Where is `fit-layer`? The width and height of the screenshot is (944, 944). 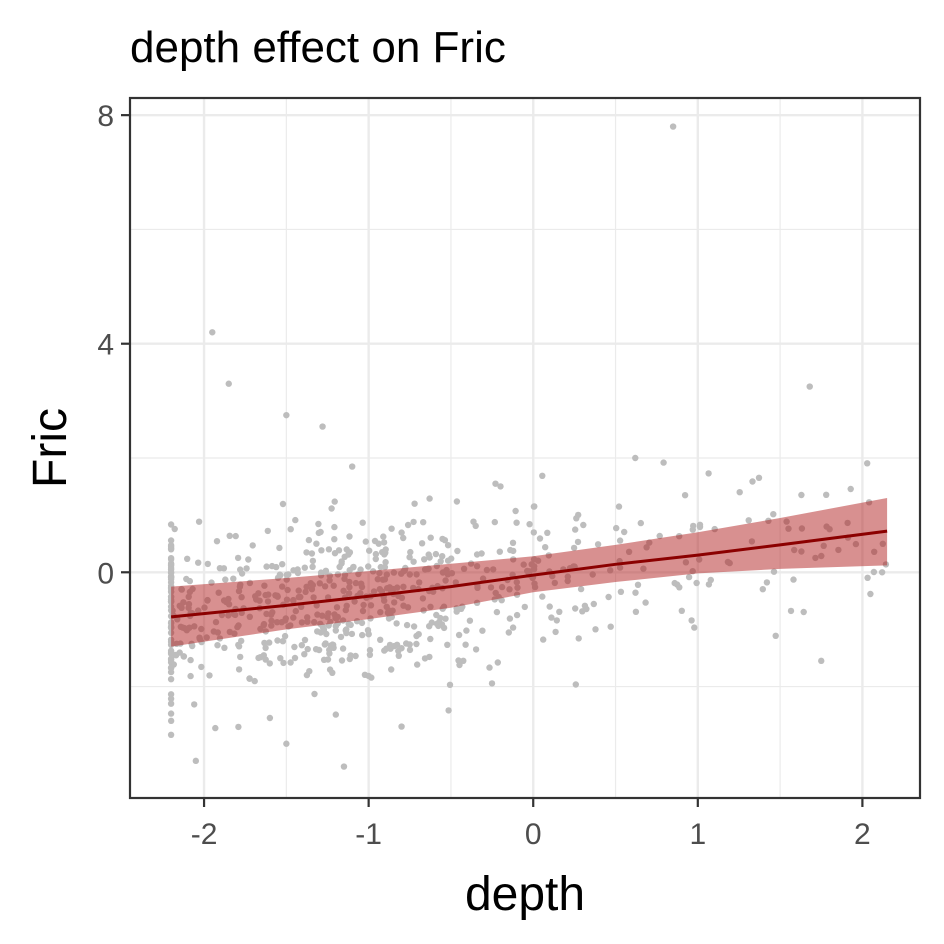 fit-layer is located at coordinates (529, 572).